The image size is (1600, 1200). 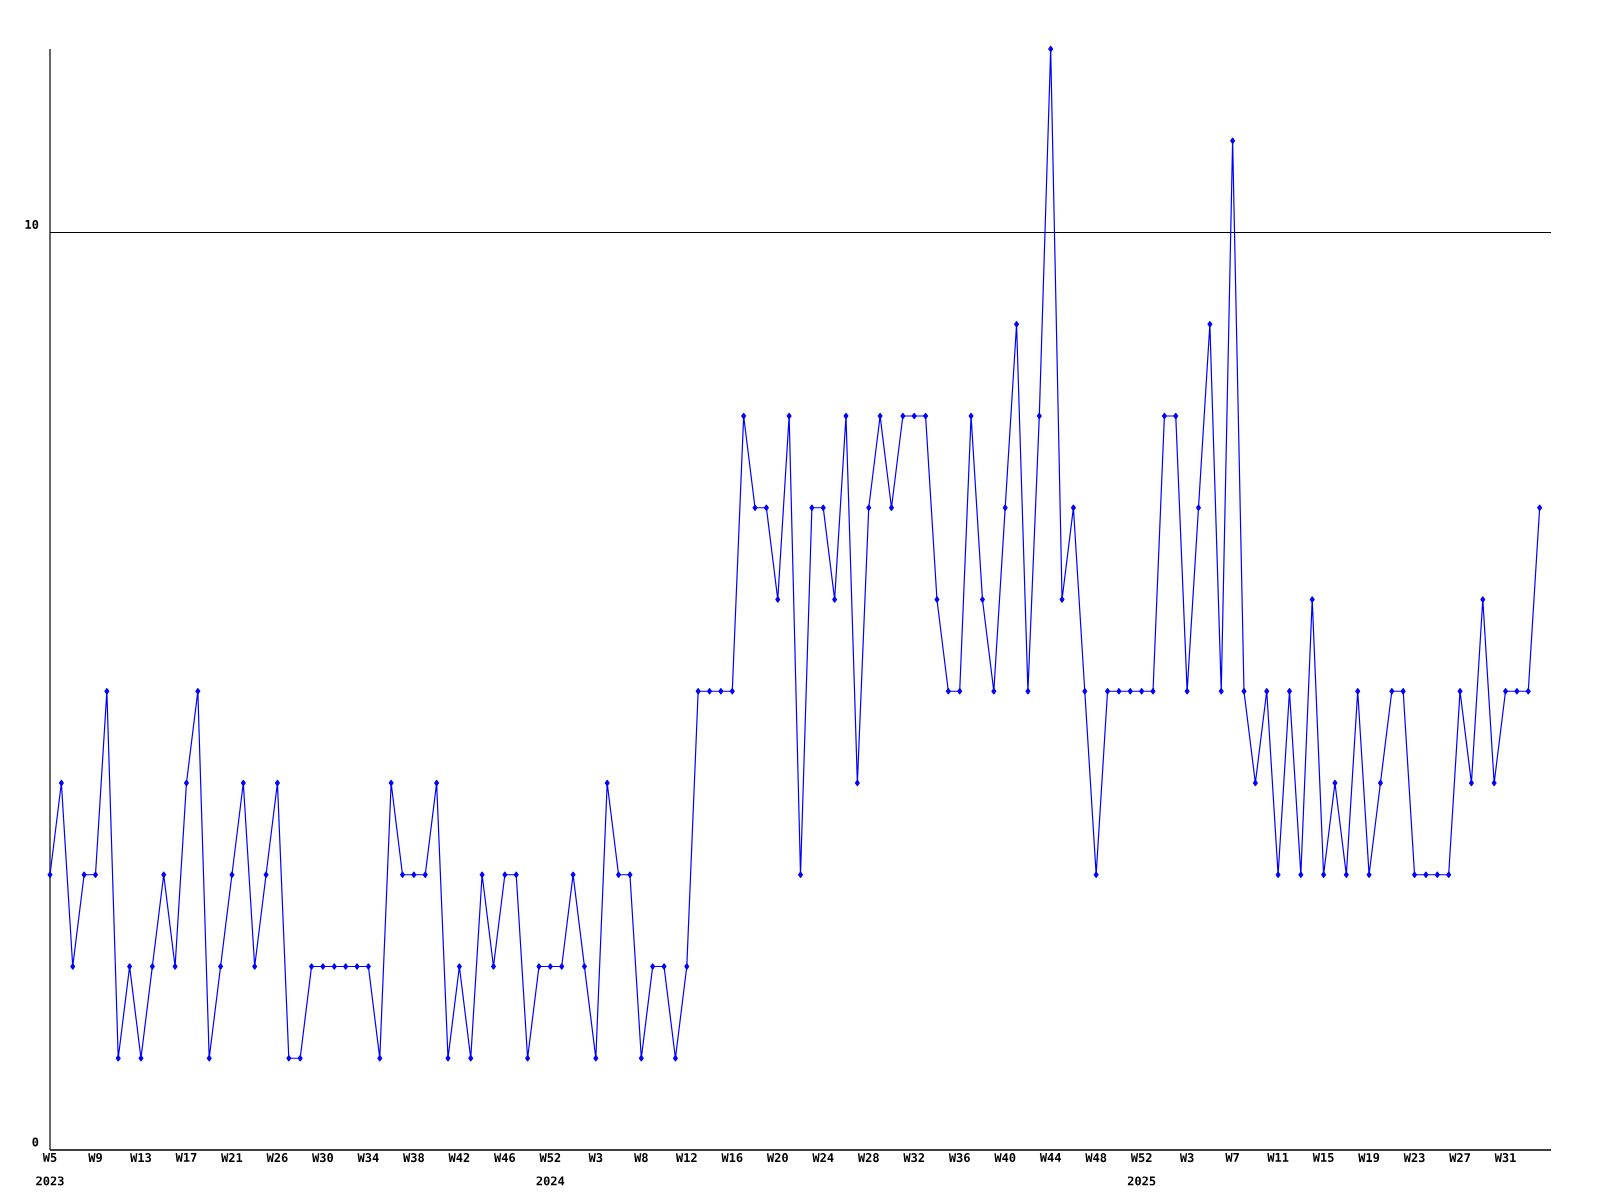 I want to click on x-tick-label: W17, so click(x=186, y=1157).